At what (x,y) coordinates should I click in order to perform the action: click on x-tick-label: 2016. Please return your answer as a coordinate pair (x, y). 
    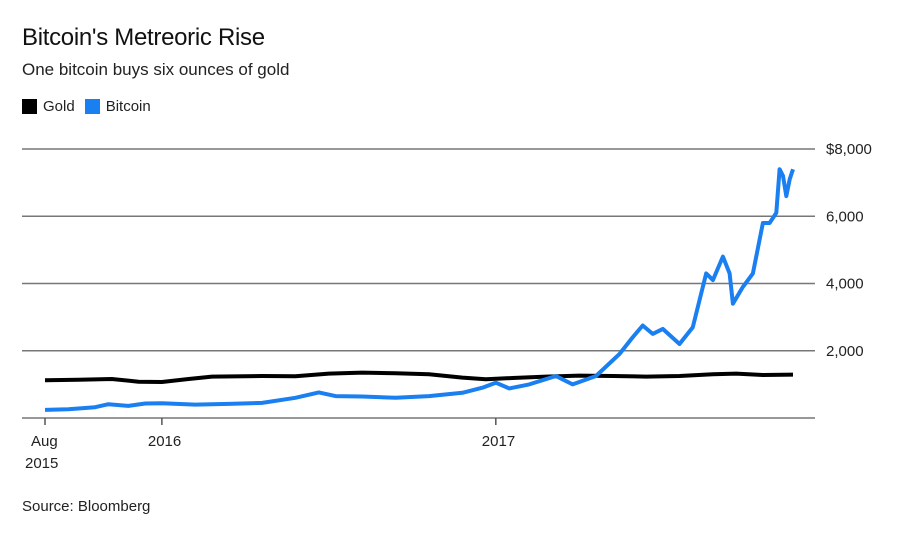
    Looking at the image, I should click on (164, 441).